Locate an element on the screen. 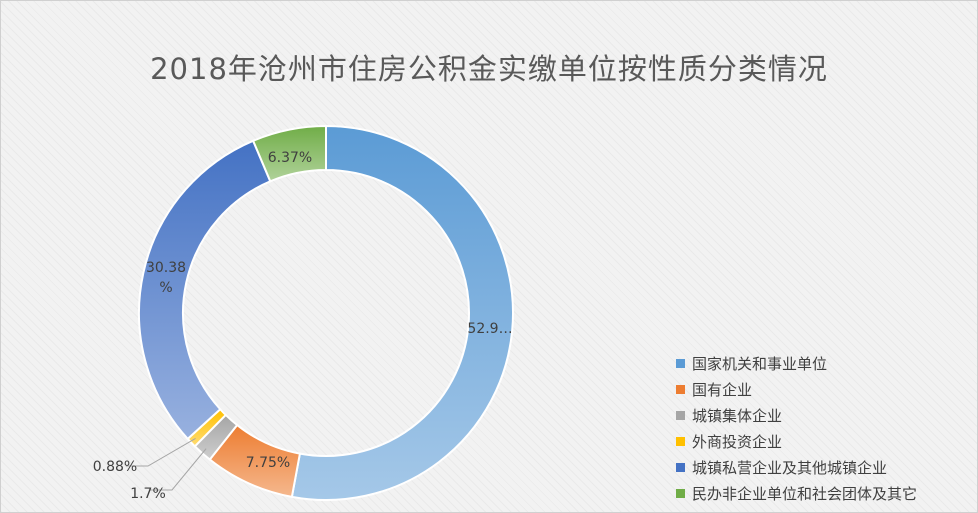 Image resolution: width=978 pixels, height=513 pixels. legend-item: 国家机关和事业单位 is located at coordinates (796, 363).